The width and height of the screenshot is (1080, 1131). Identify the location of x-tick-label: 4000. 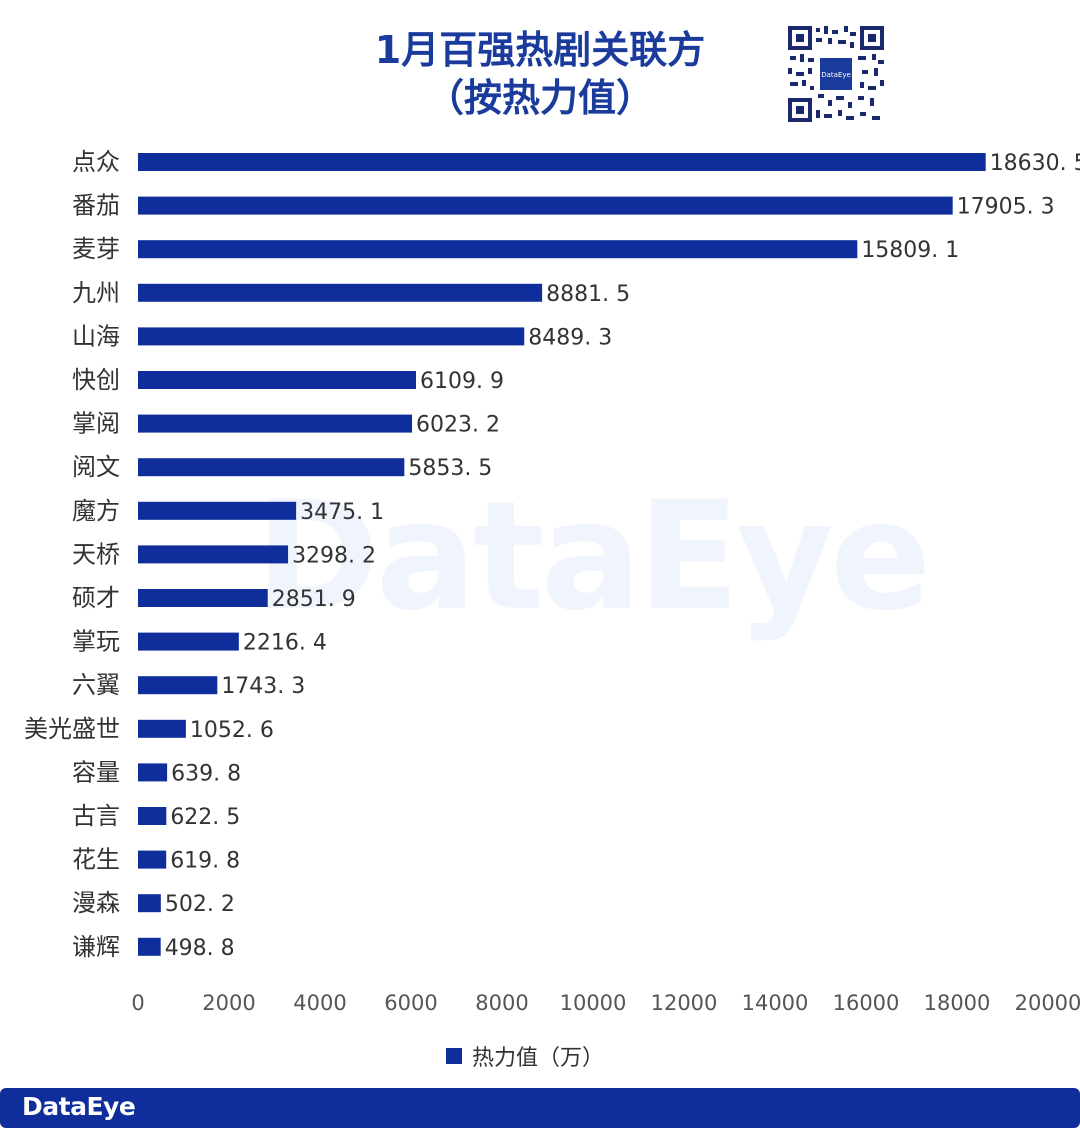
(319, 1003).